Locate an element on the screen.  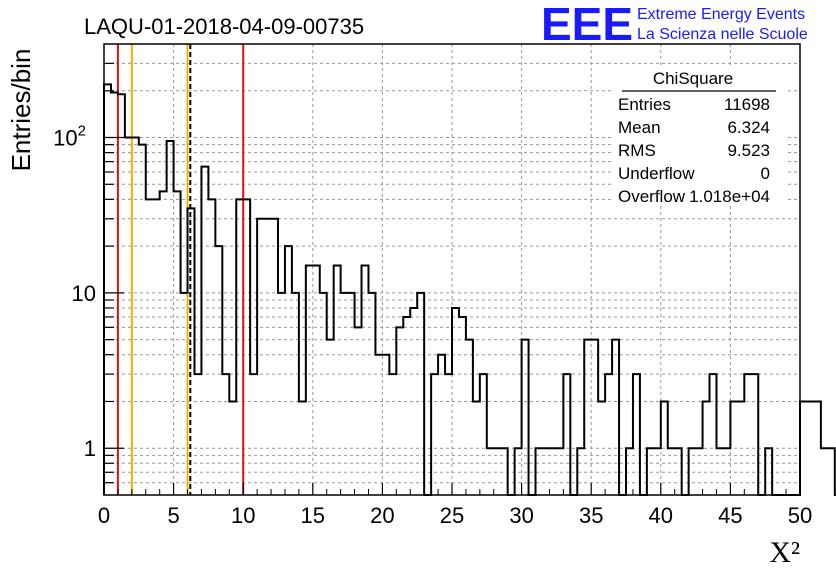
stats-label: Mean is located at coordinates (639, 127).